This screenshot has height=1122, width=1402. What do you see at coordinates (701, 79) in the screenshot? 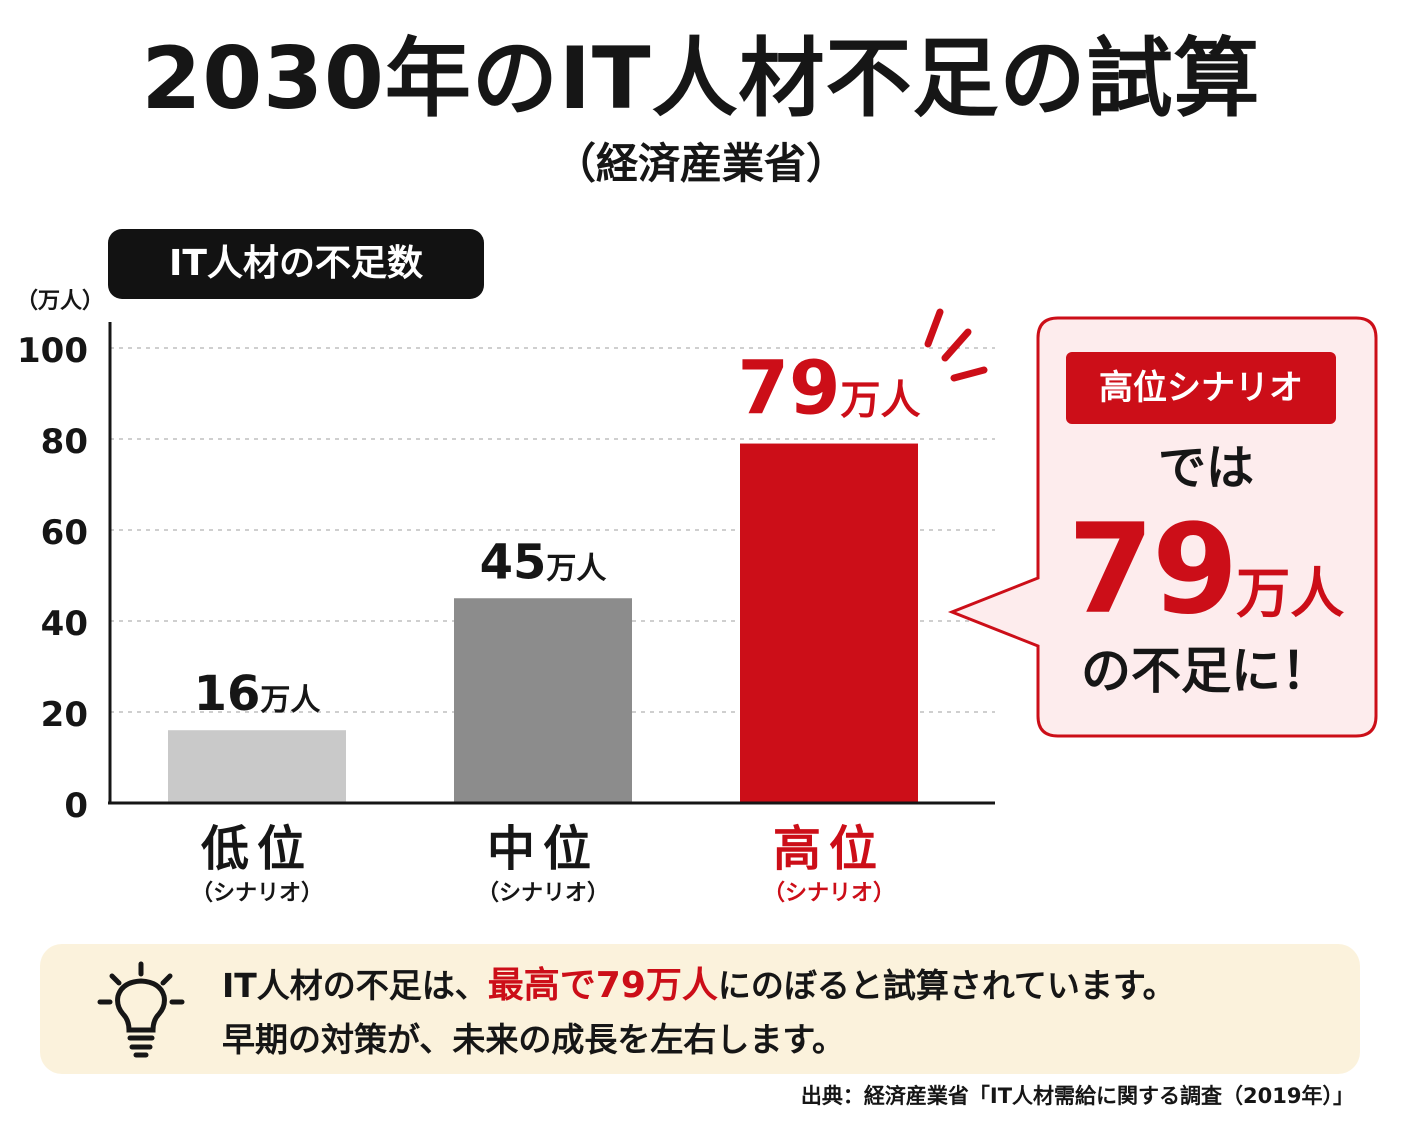
I see `page-title: 2030年のIT人材不足の試算` at bounding box center [701, 79].